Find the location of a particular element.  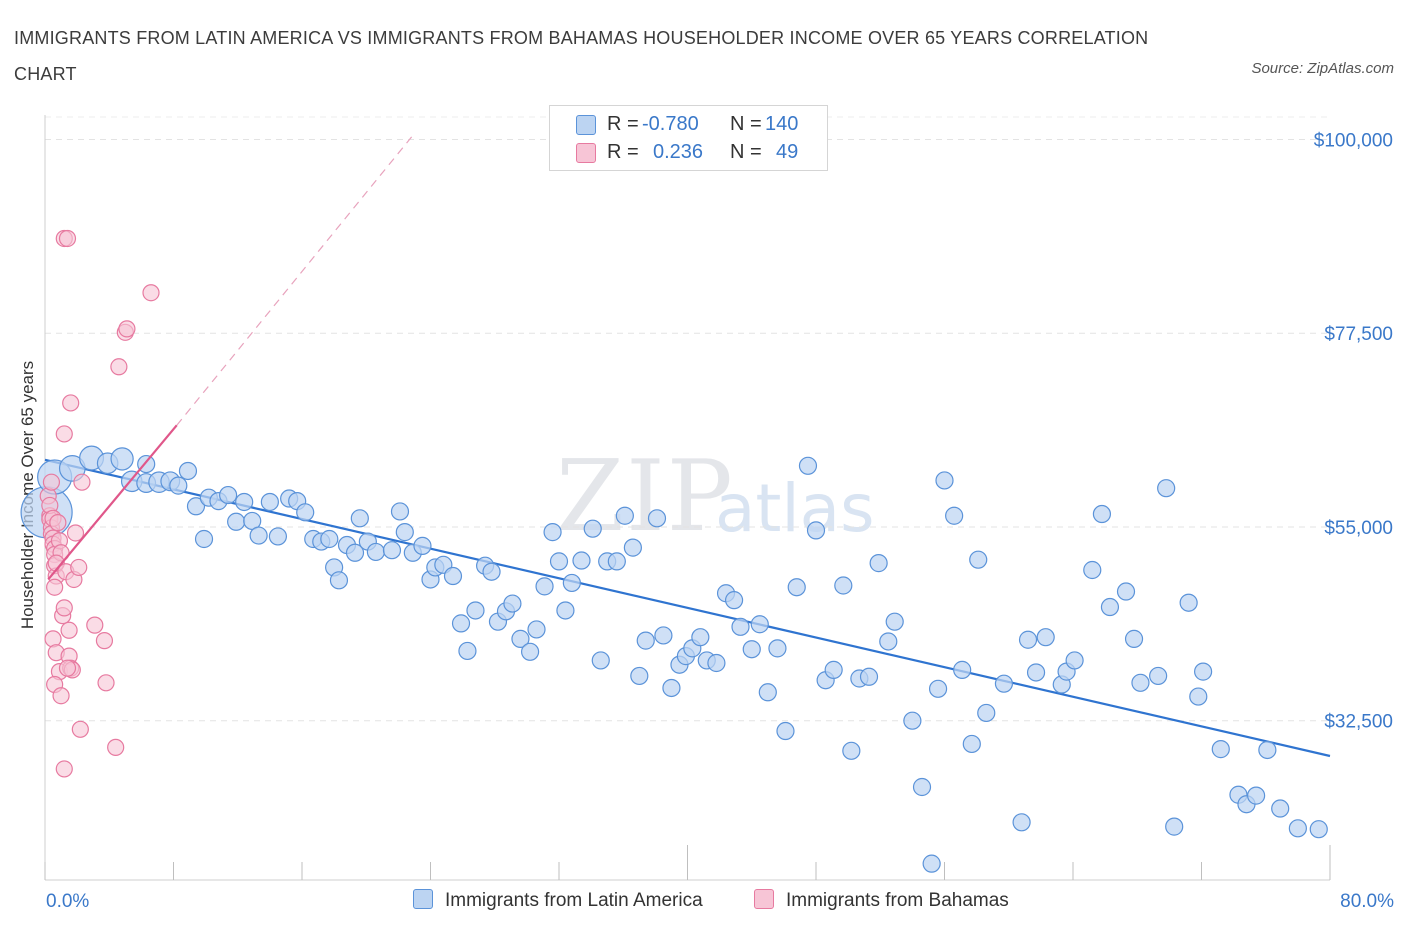

y-tick-label: $32,500 is located at coordinates (1358, 722).